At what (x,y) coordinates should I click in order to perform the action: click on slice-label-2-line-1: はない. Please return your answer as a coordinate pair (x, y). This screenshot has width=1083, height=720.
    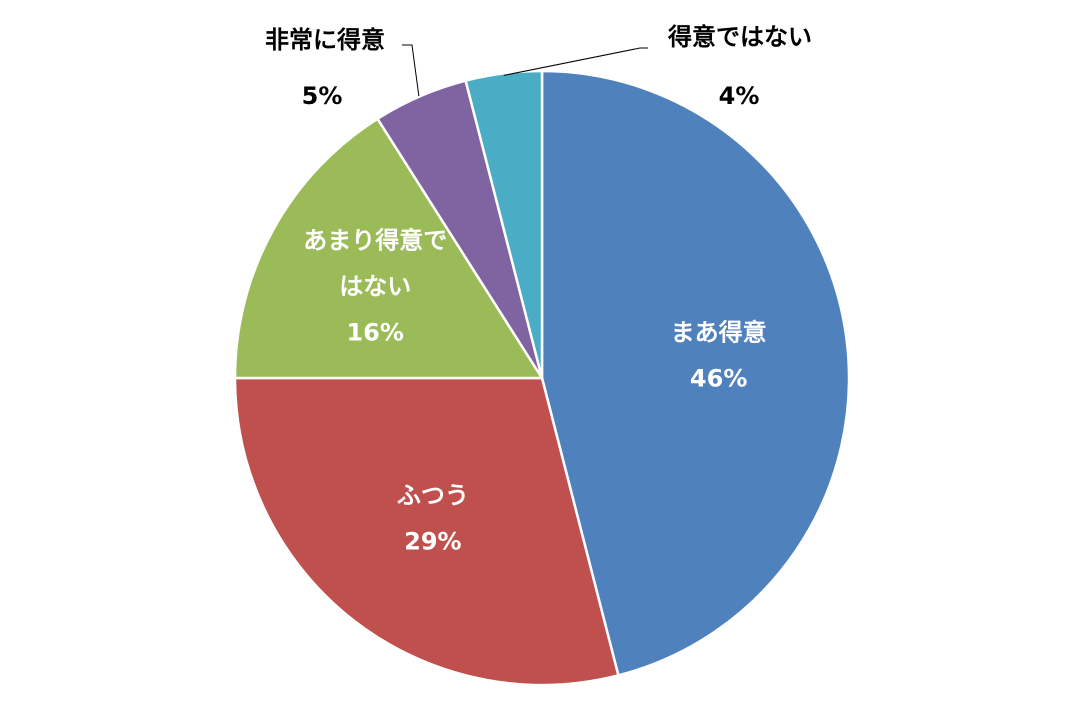
    Looking at the image, I should click on (375, 286).